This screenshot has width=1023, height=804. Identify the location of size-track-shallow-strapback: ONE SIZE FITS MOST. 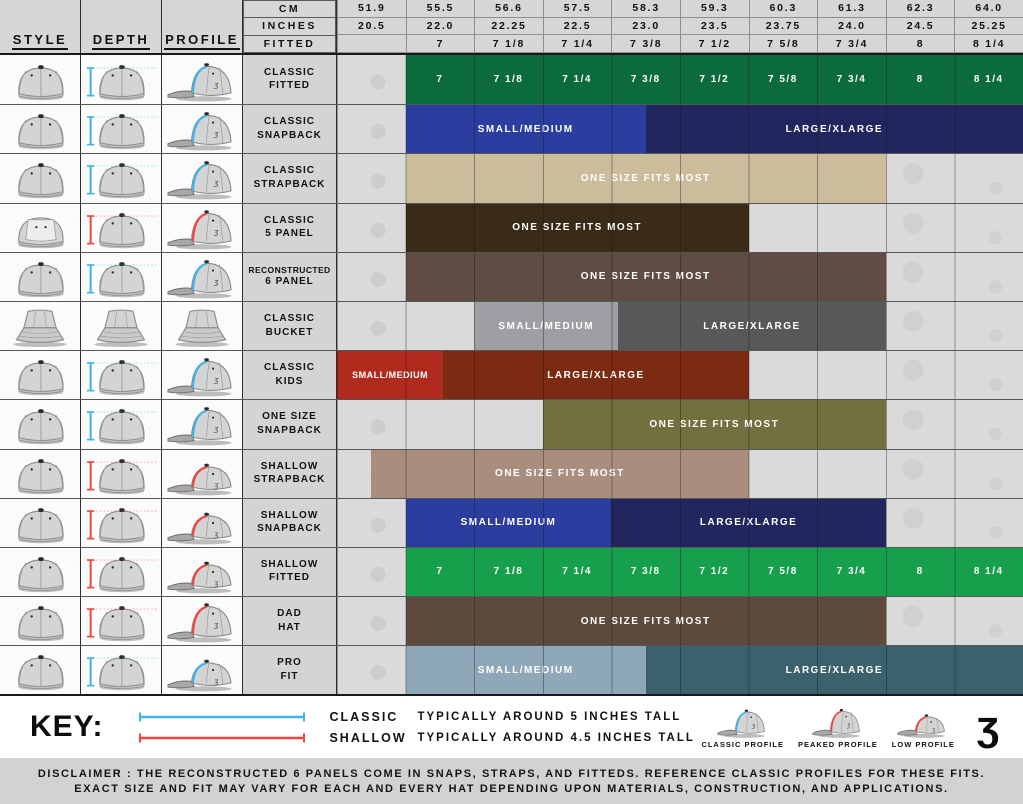
(680, 473).